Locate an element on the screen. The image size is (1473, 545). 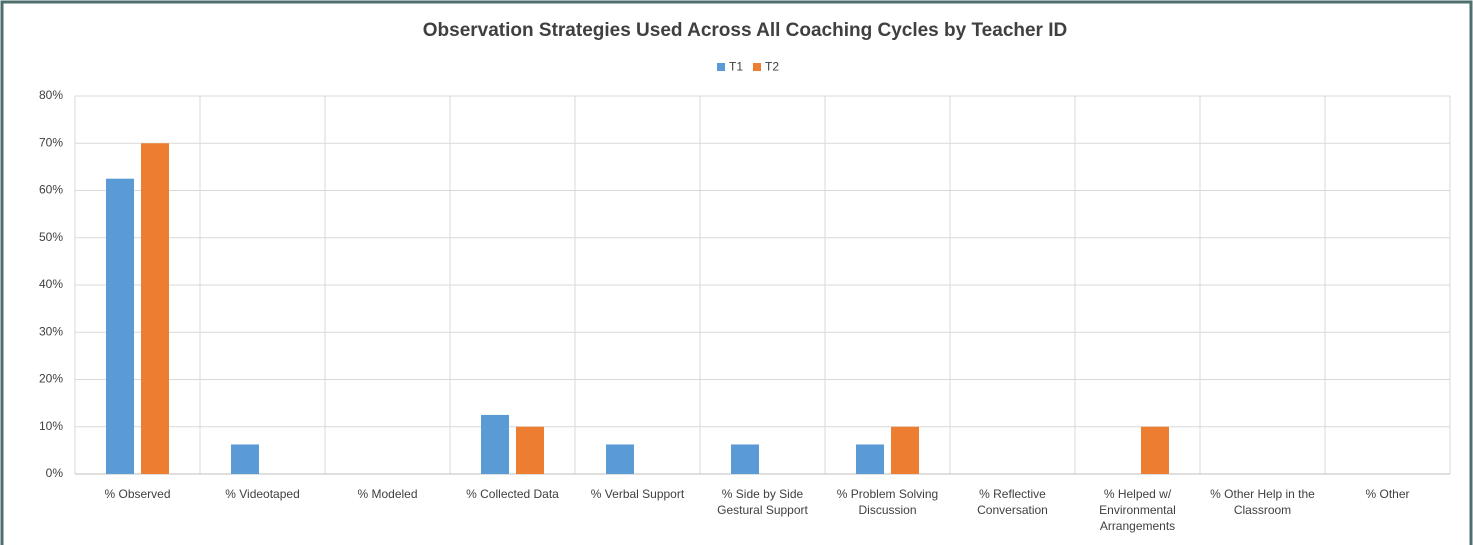
x-tick-label: % Verbal Support is located at coordinates (637, 494).